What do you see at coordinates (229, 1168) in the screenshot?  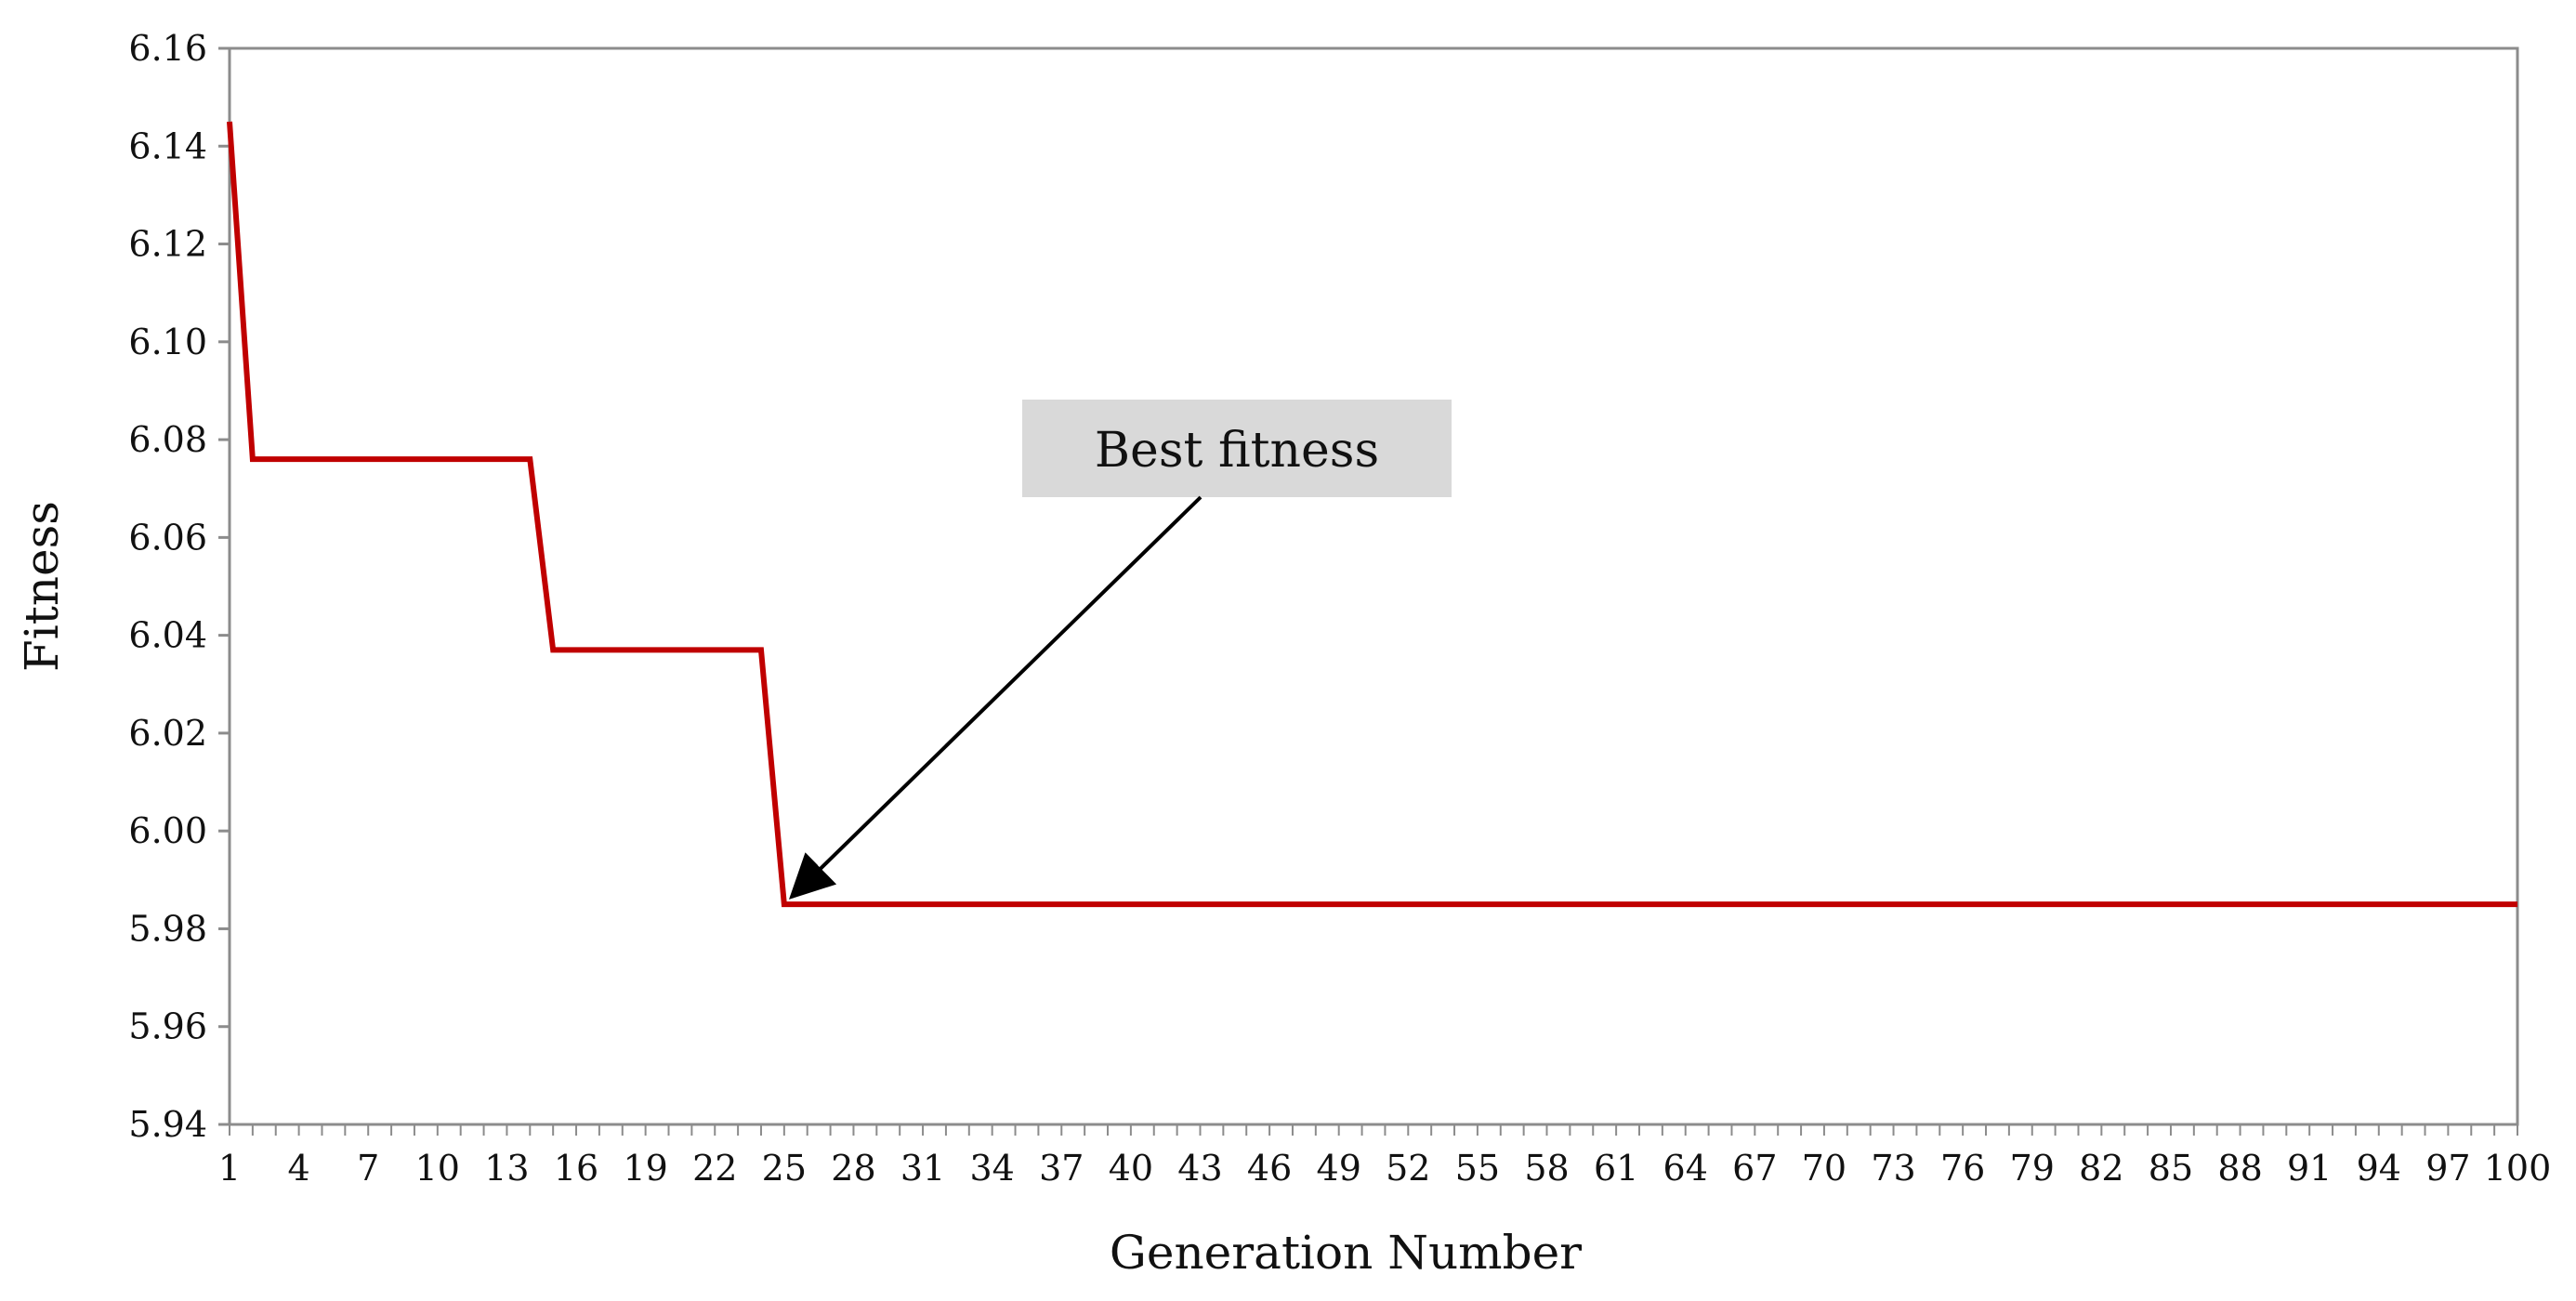 I see `x-tick-label: 1` at bounding box center [229, 1168].